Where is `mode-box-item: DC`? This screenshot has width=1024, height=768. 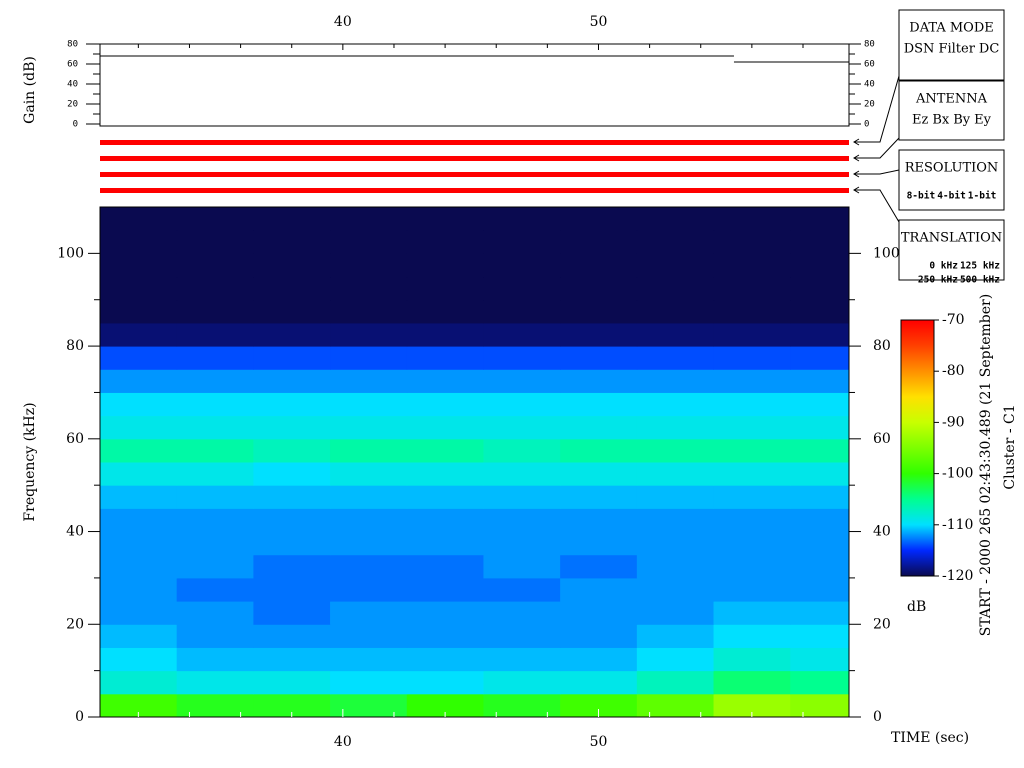
mode-box-item: DC is located at coordinates (989, 49).